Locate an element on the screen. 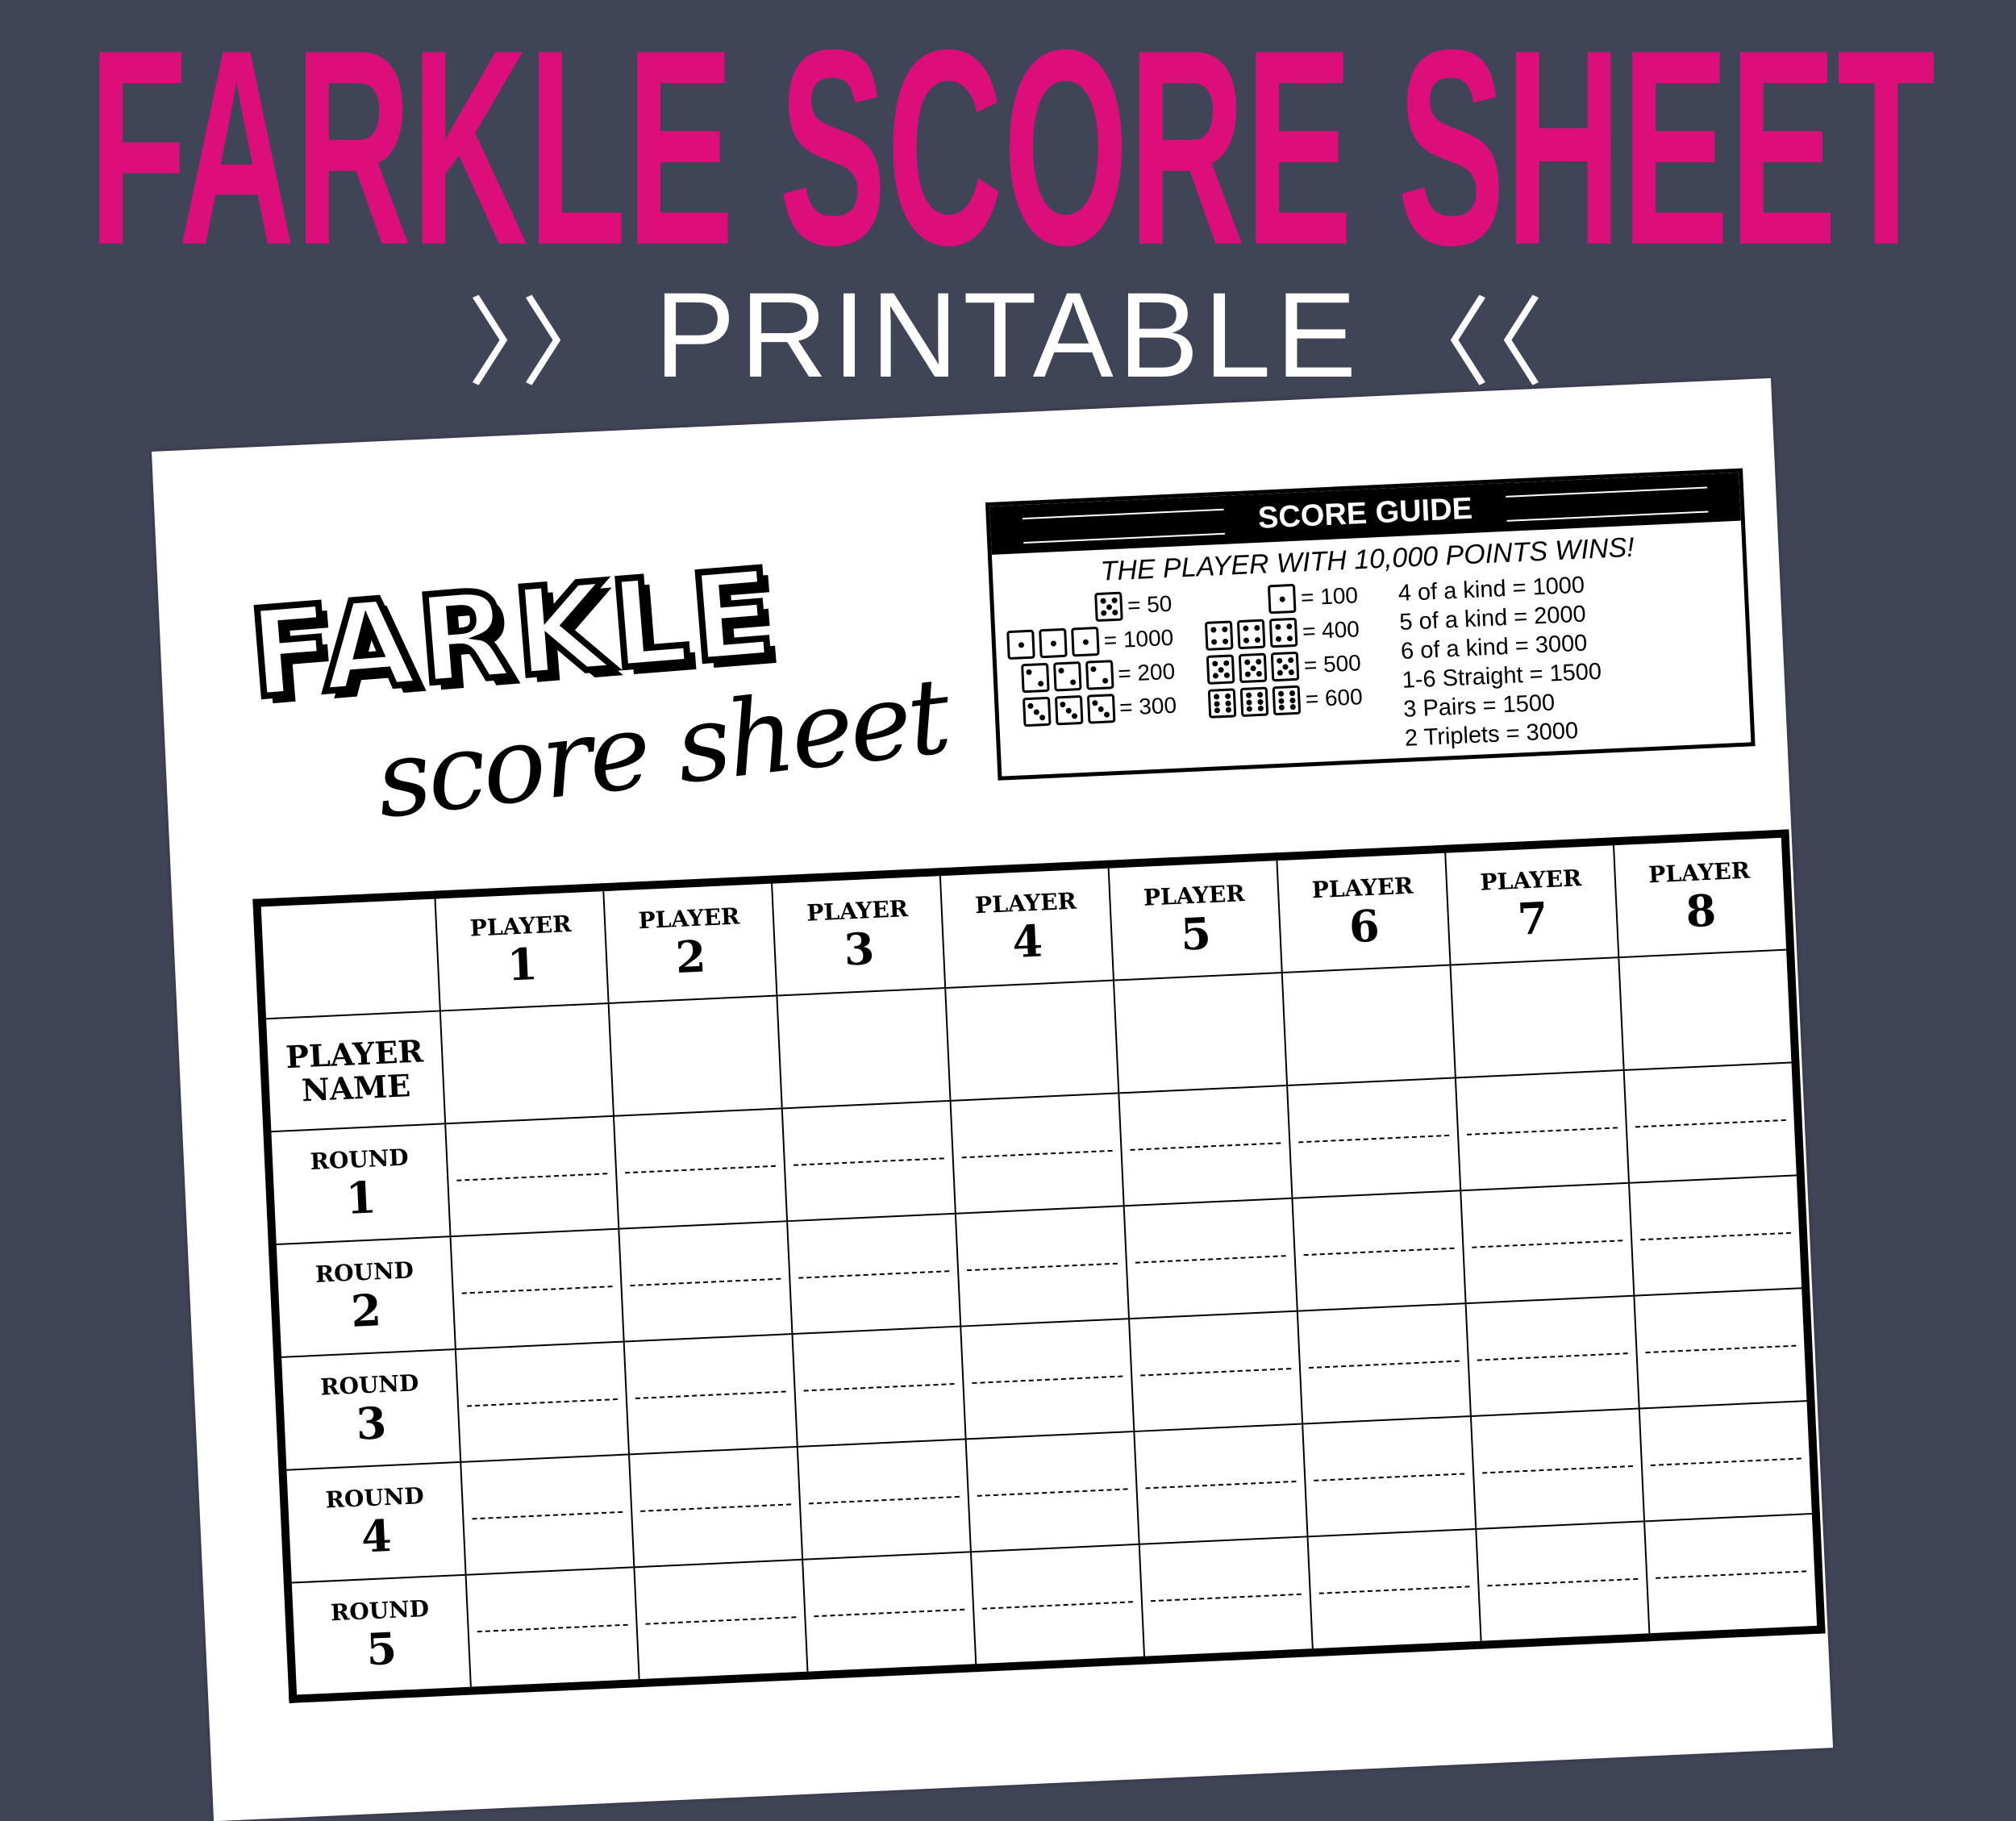  subtitle: 〉〉 PRINTABLE 〈〈 is located at coordinates (1008, 339).